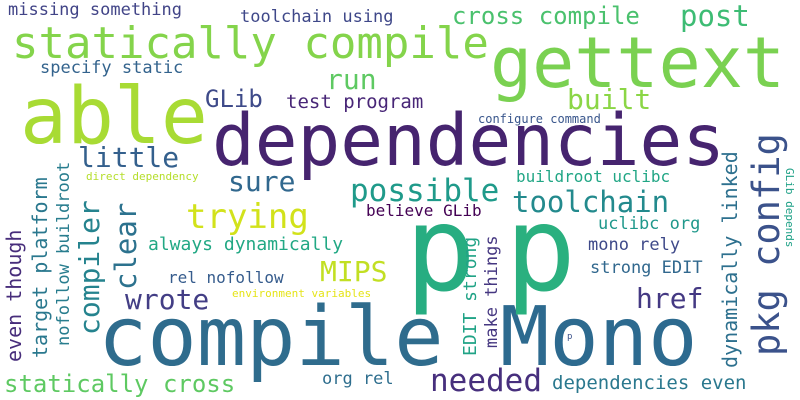  What do you see at coordinates (354, 271) in the screenshot?
I see `cloud-word-mips: MIPS` at bounding box center [354, 271].